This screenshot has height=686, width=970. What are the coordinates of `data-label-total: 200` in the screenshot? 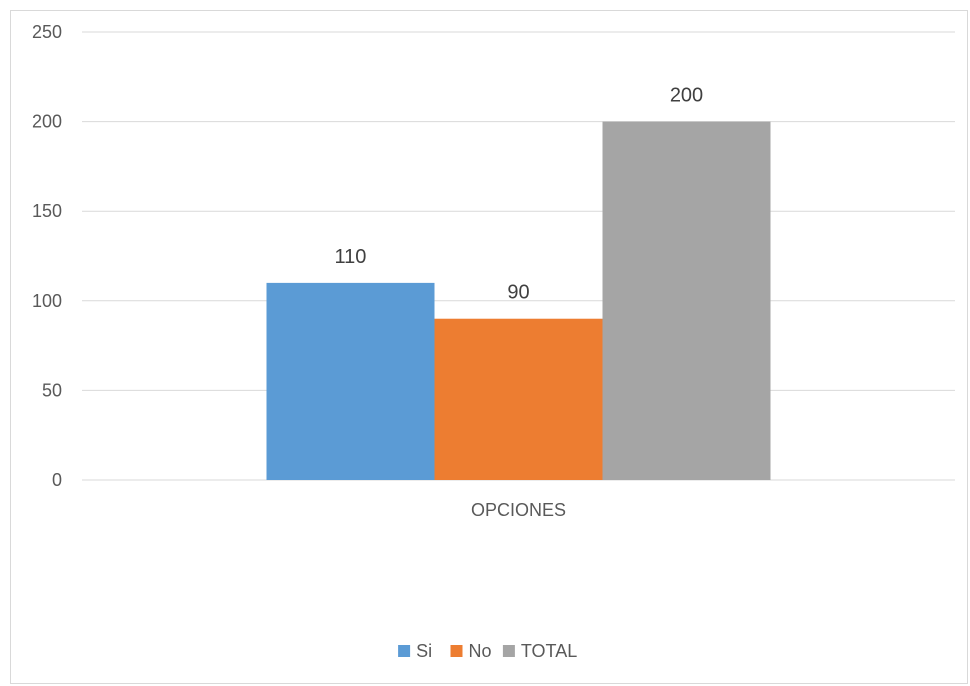 It's located at (686, 96).